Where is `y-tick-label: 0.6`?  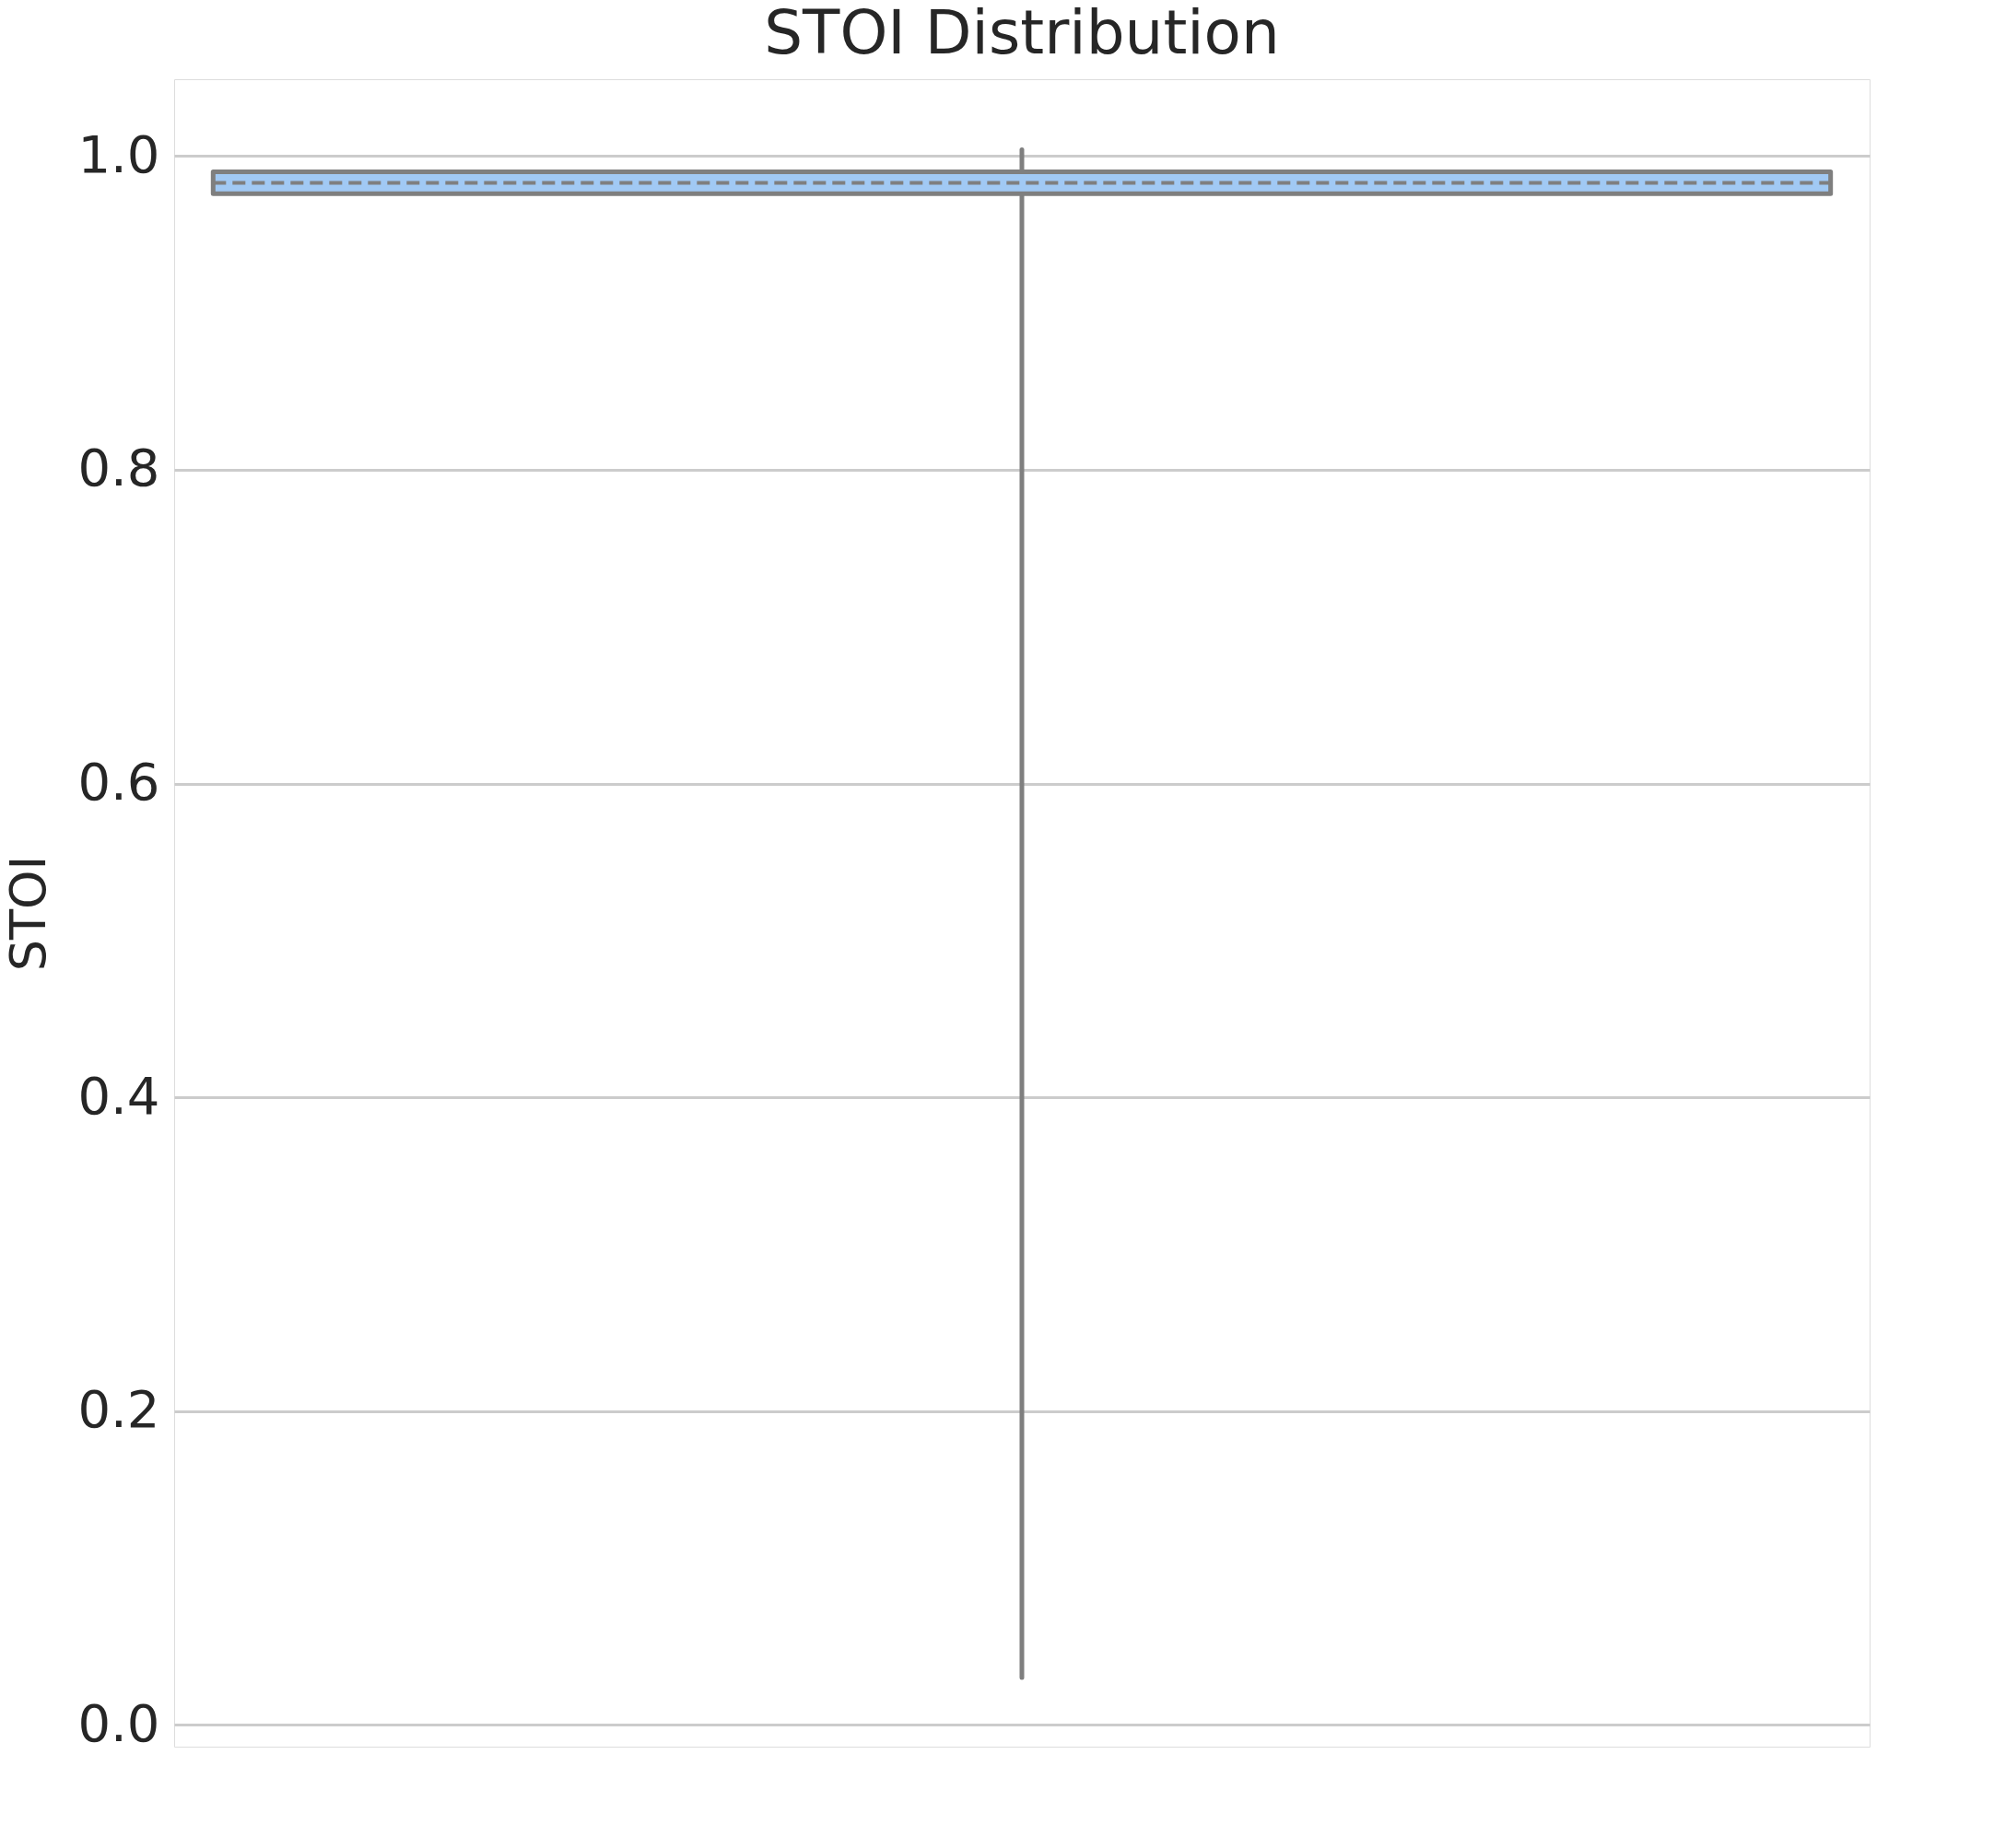 y-tick-label: 0.6 is located at coordinates (118, 782).